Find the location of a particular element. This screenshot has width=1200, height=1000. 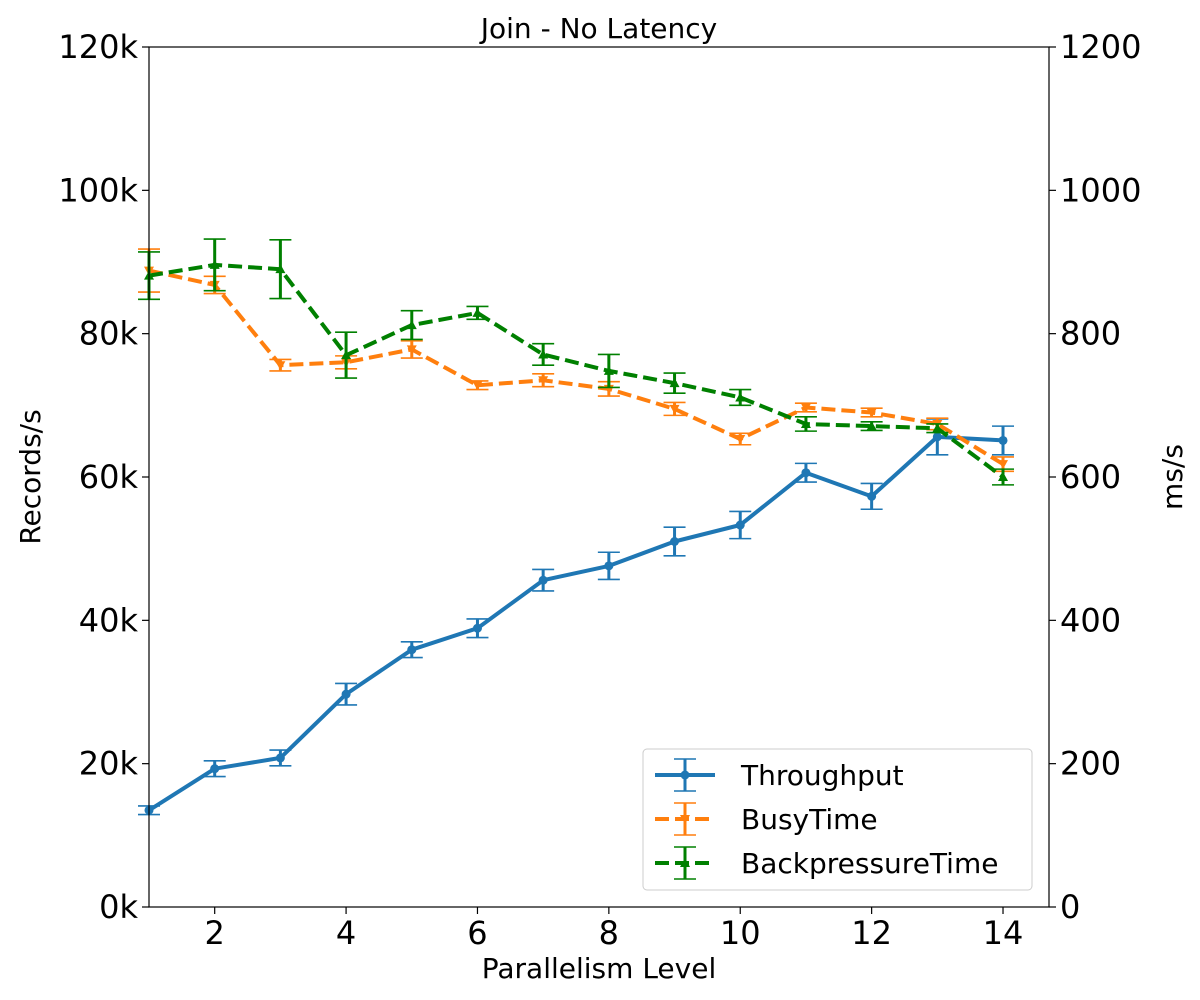

y-right-tick-label: 0 is located at coordinates (1070, 907).